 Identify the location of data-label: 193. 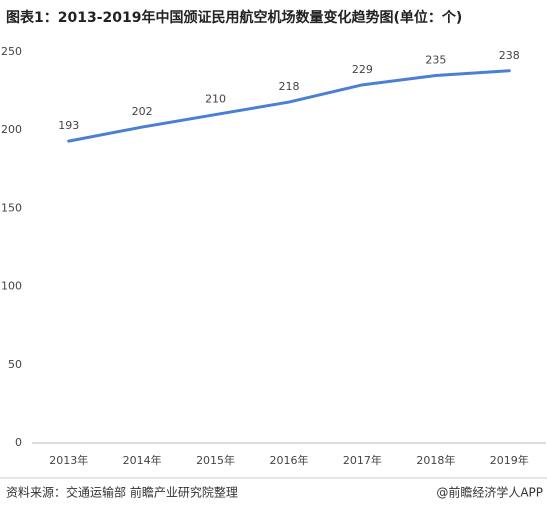
(68, 125).